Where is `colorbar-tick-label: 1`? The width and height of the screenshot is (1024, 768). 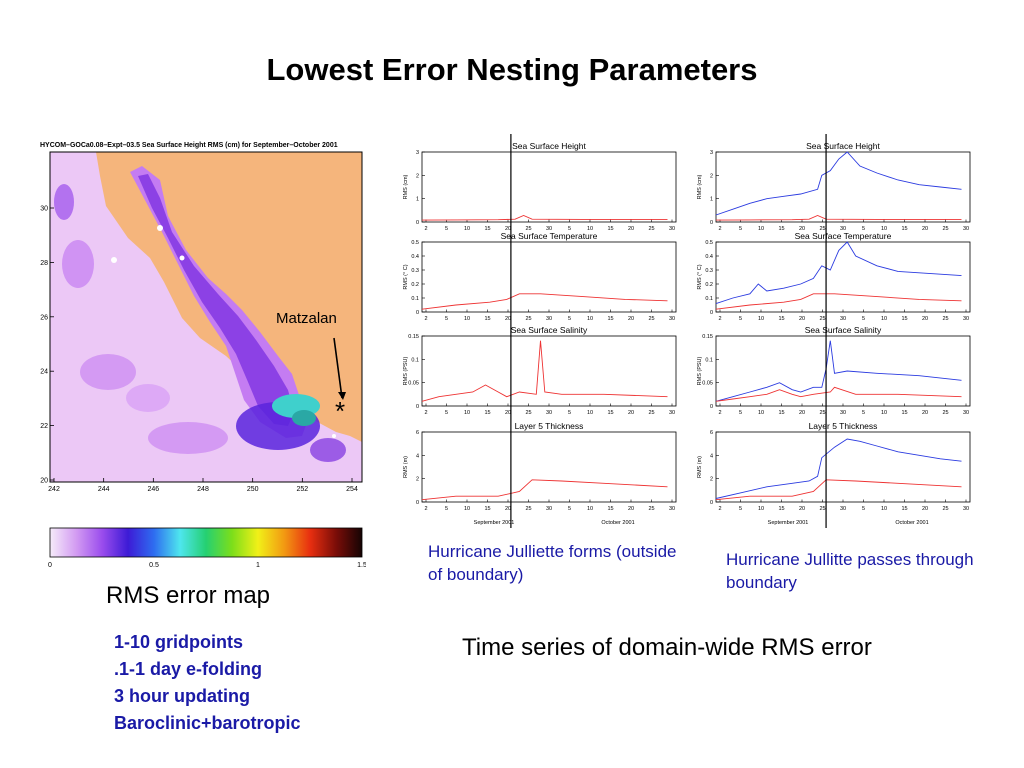 colorbar-tick-label: 1 is located at coordinates (258, 565).